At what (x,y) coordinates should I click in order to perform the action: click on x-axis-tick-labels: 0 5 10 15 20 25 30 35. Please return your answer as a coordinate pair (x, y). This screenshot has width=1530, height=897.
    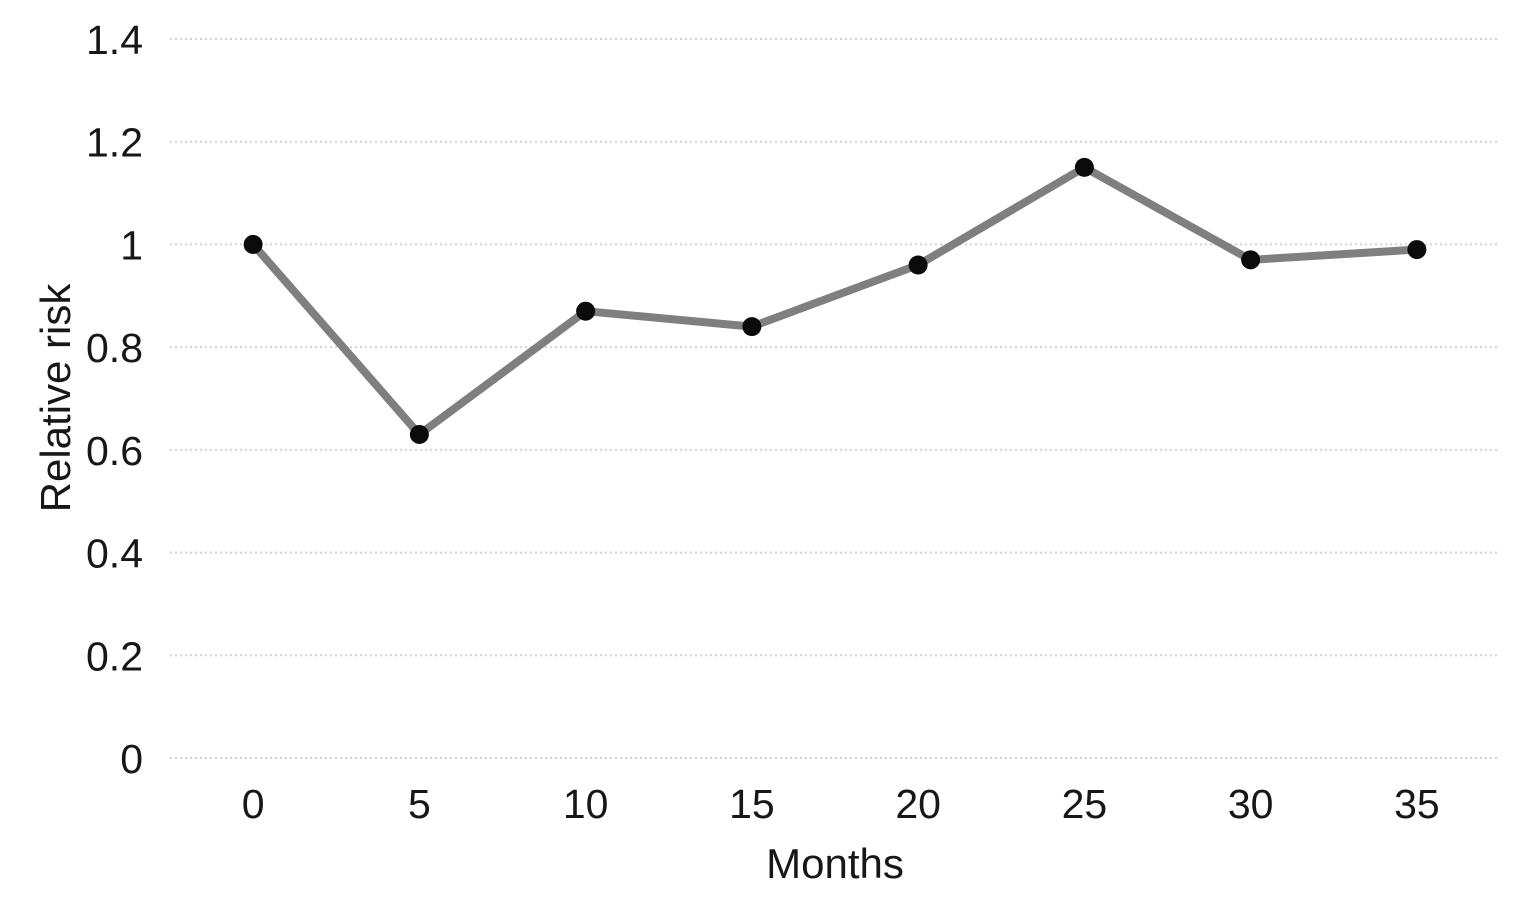
    Looking at the image, I should click on (841, 804).